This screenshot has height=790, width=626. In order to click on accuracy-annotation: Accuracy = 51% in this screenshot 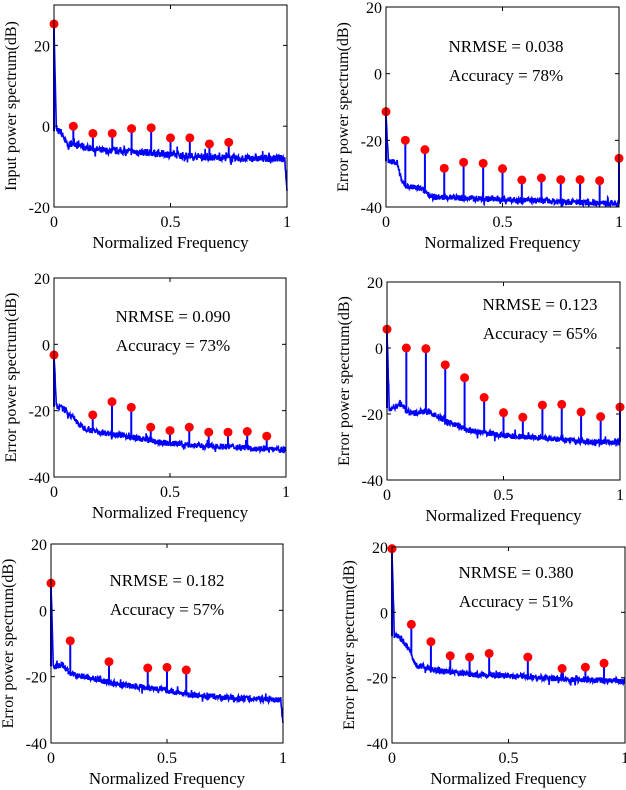, I will do `click(516, 601)`.